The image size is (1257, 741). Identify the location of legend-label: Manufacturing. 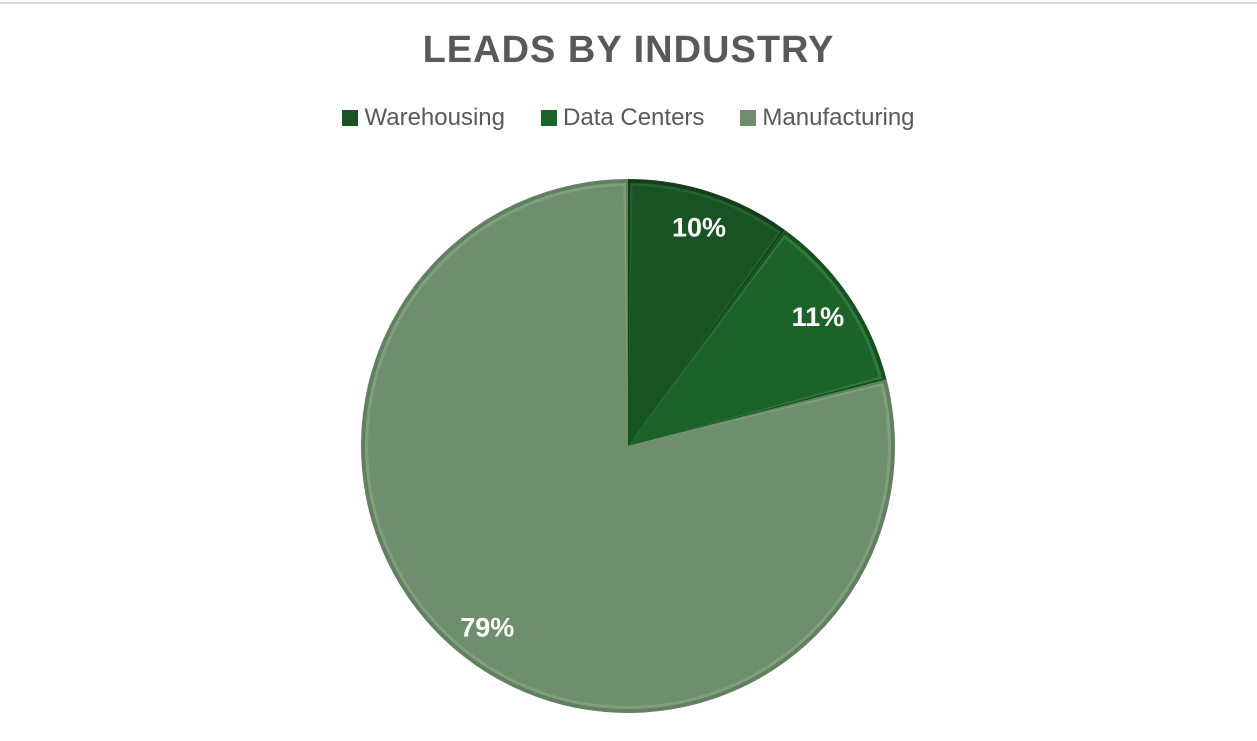
(838, 117).